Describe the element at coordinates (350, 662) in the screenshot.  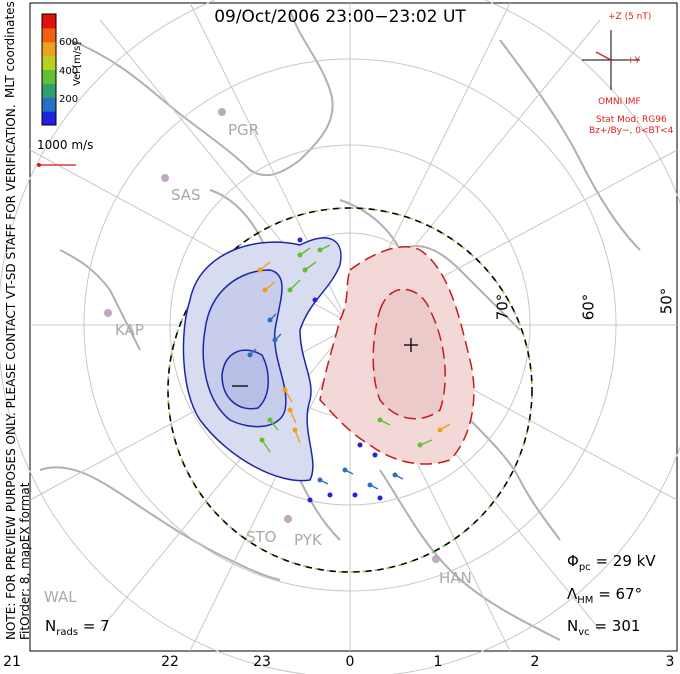
I see `mlt-tick-0: 0` at that location.